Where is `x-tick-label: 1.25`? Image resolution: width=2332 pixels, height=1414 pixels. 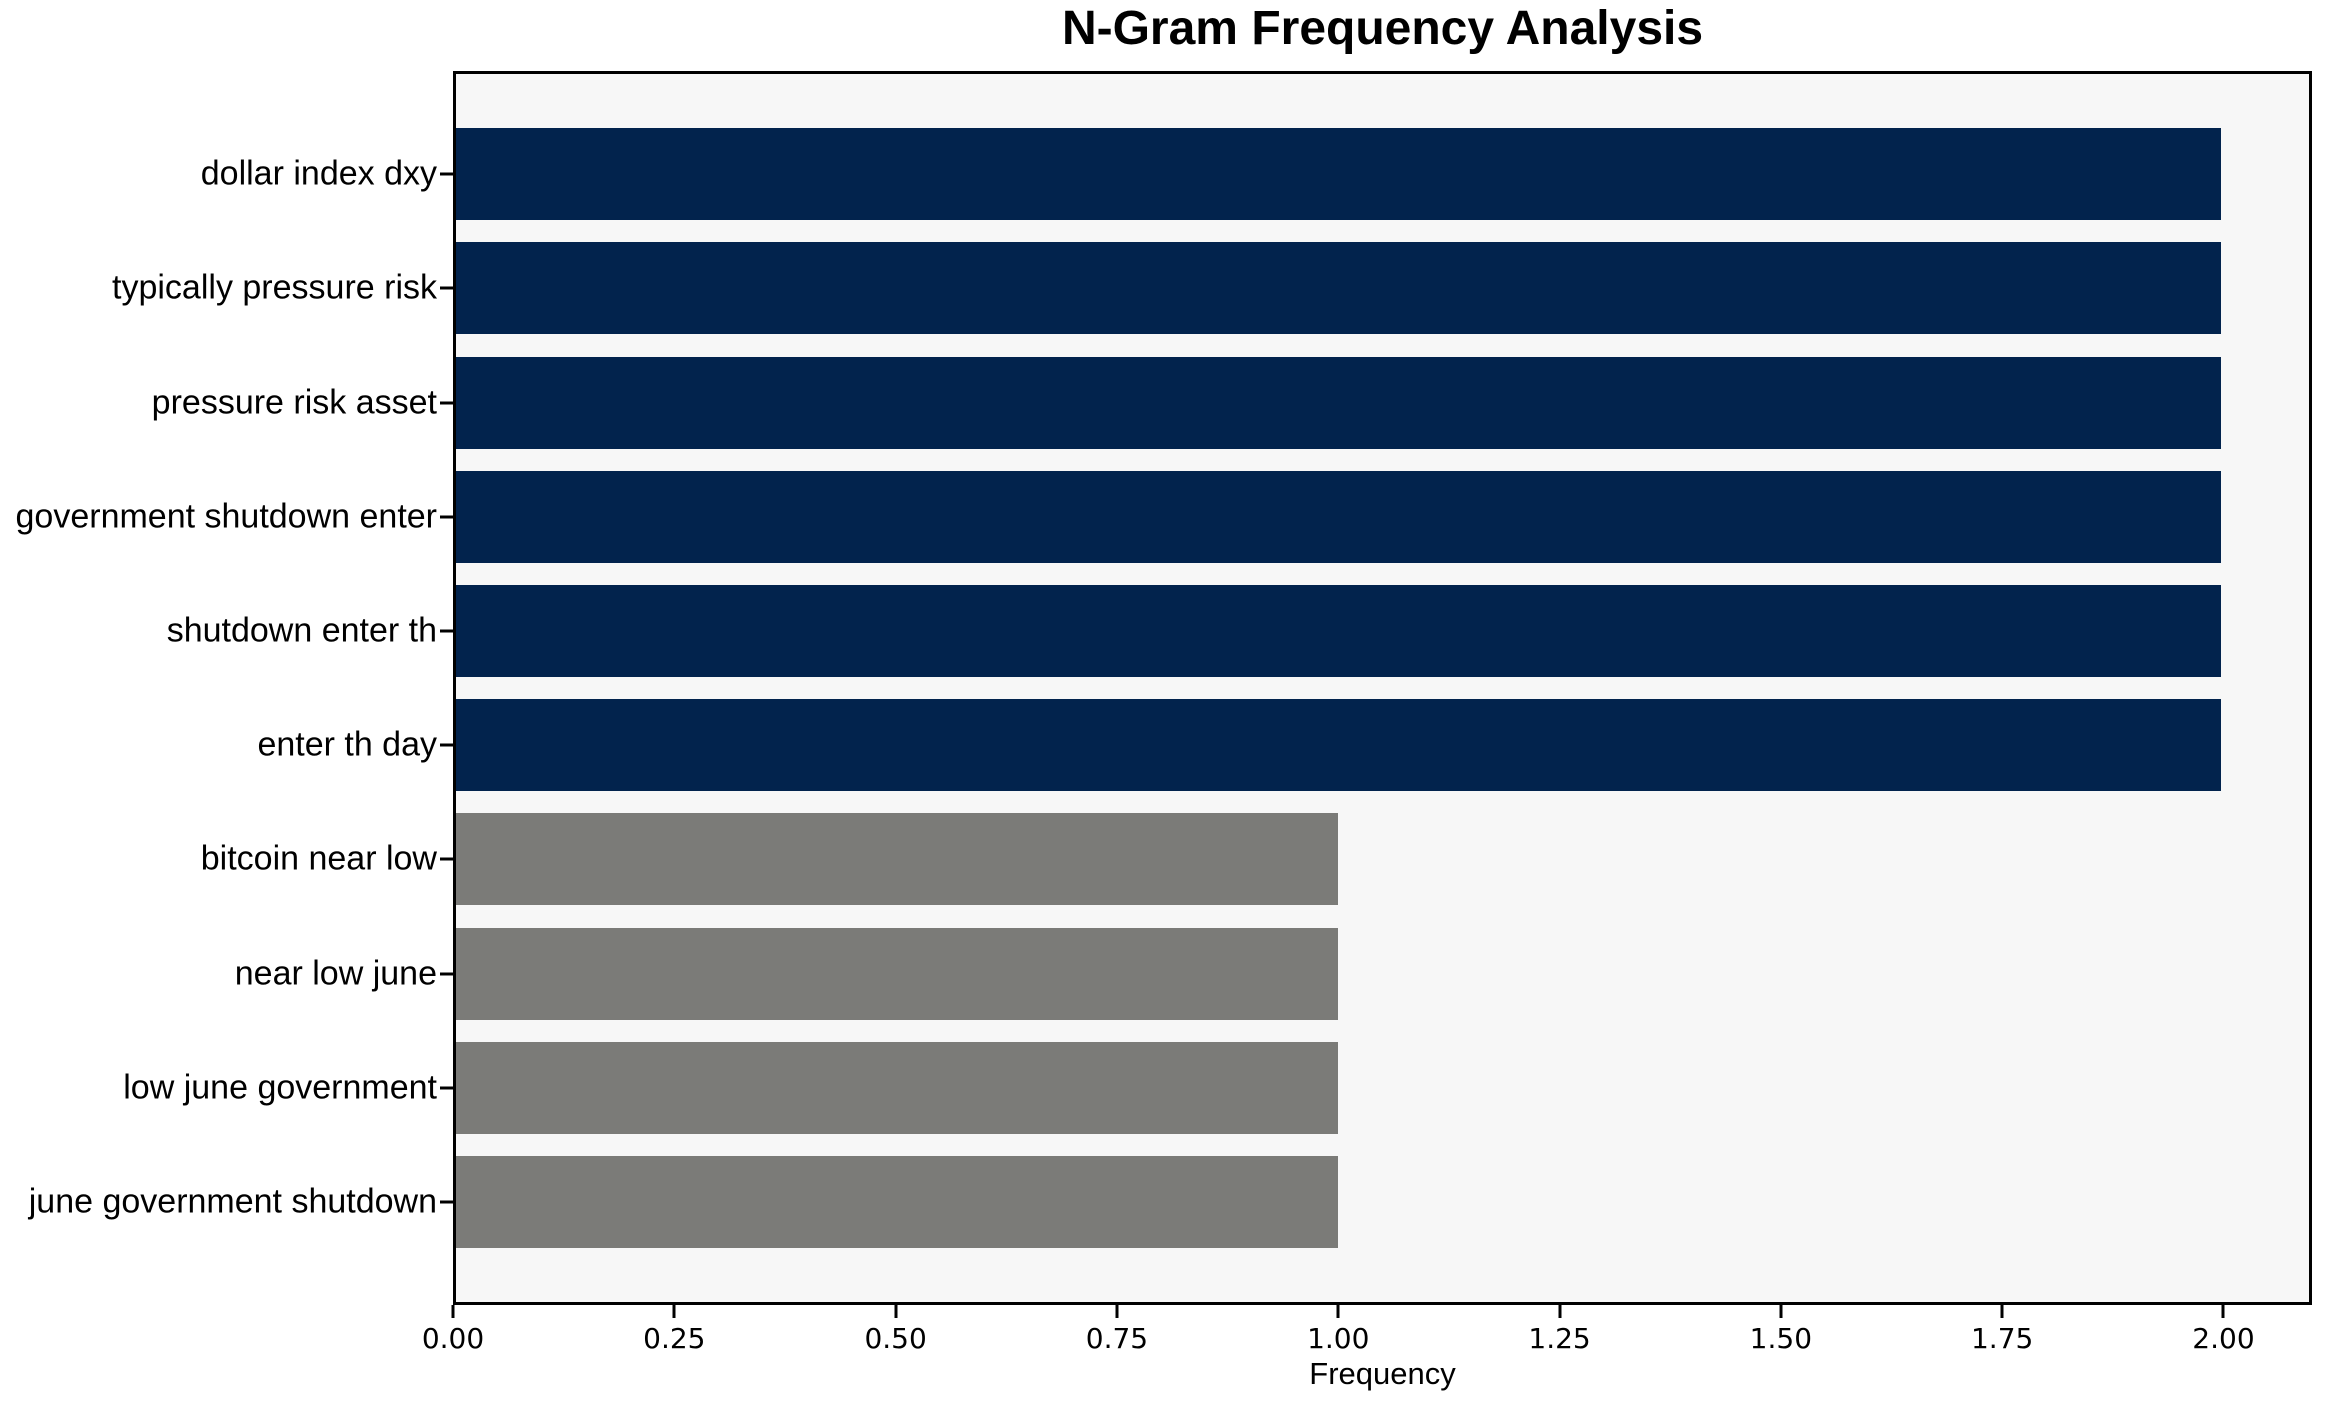
x-tick-label: 1.25 is located at coordinates (1559, 1338).